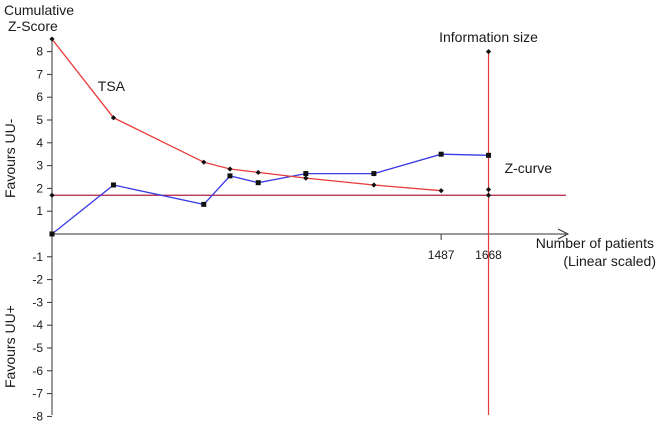 The height and width of the screenshot is (425, 660). Describe the element at coordinates (563, 234) in the screenshot. I see `x-axis-arrow` at that location.